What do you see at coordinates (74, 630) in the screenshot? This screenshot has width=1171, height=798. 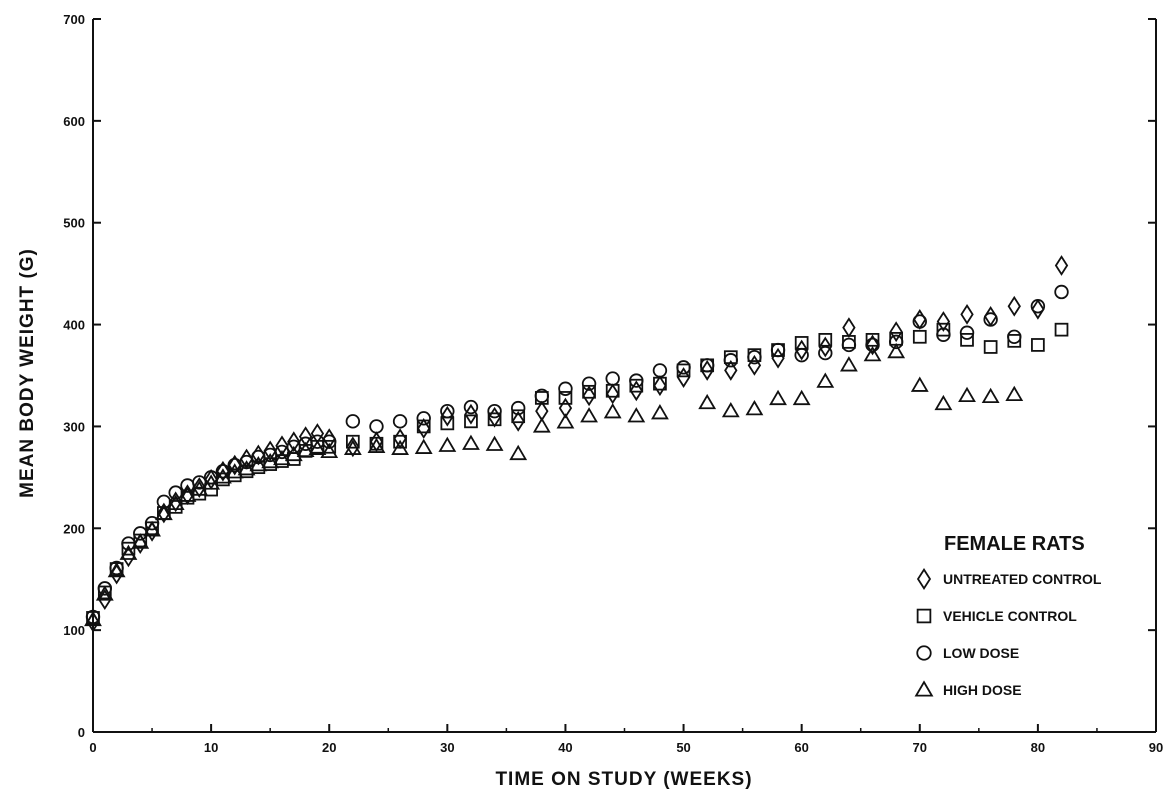 I see `y-tick-label: 100` at bounding box center [74, 630].